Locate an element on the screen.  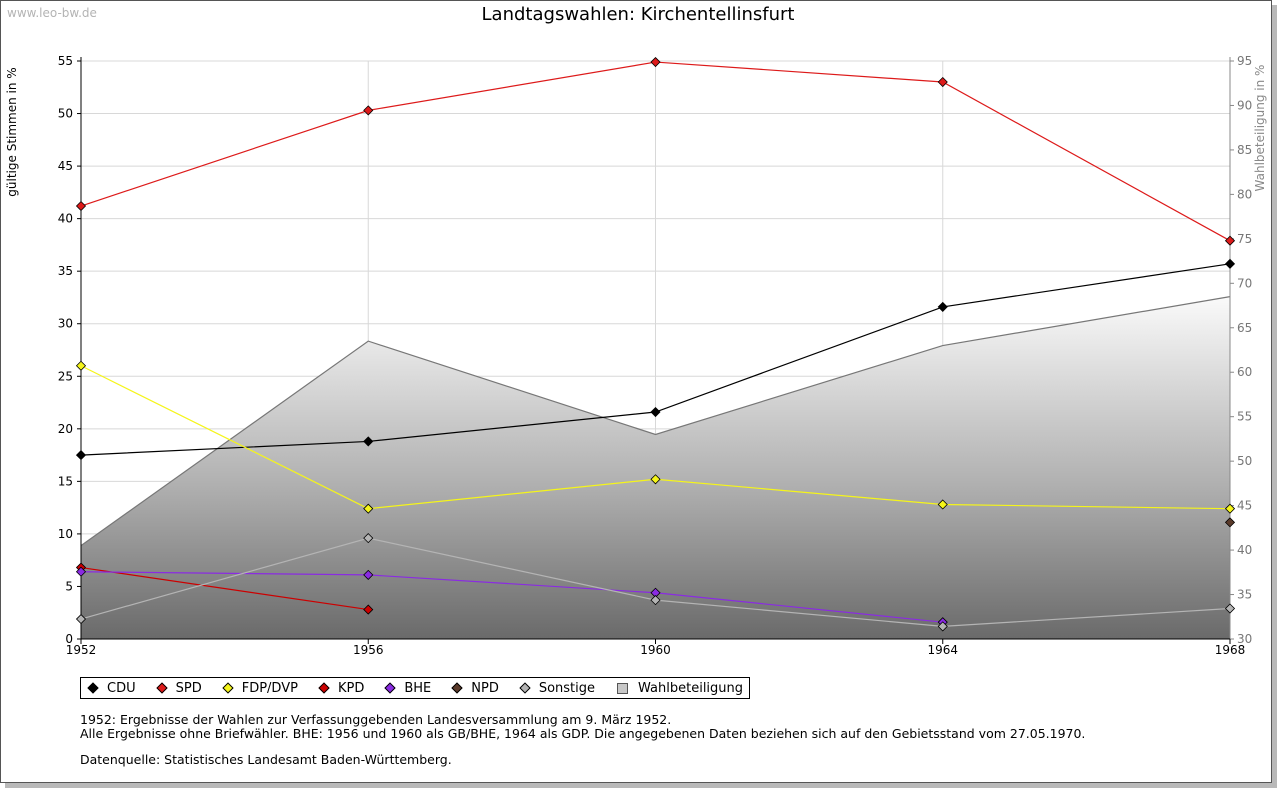
legend-label-bhe: BHE is located at coordinates (418, 688).